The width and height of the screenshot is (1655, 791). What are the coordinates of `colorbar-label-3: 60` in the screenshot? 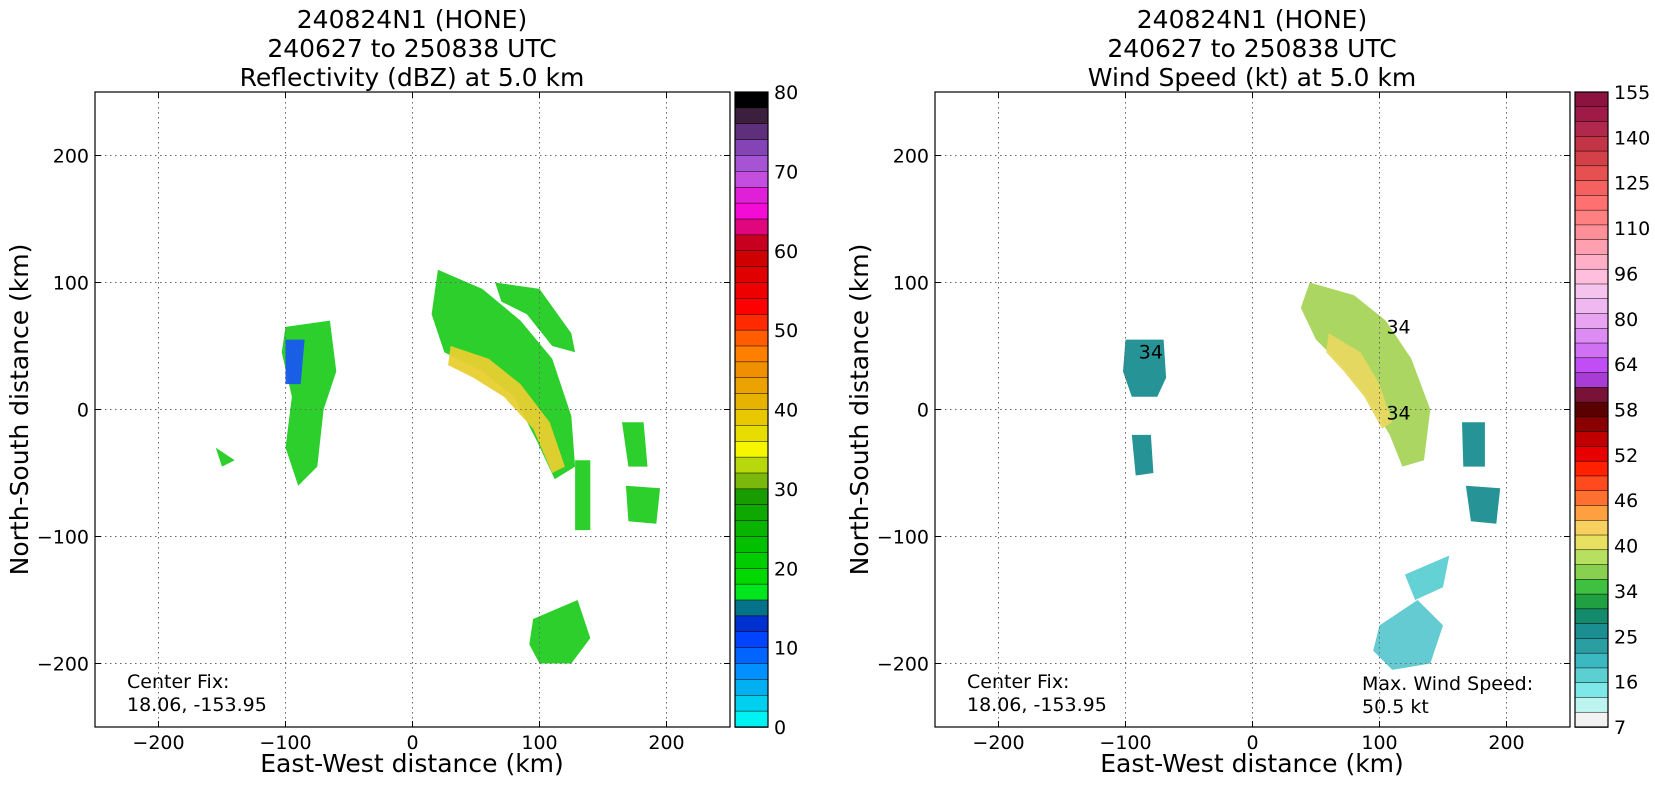 It's located at (786, 252).